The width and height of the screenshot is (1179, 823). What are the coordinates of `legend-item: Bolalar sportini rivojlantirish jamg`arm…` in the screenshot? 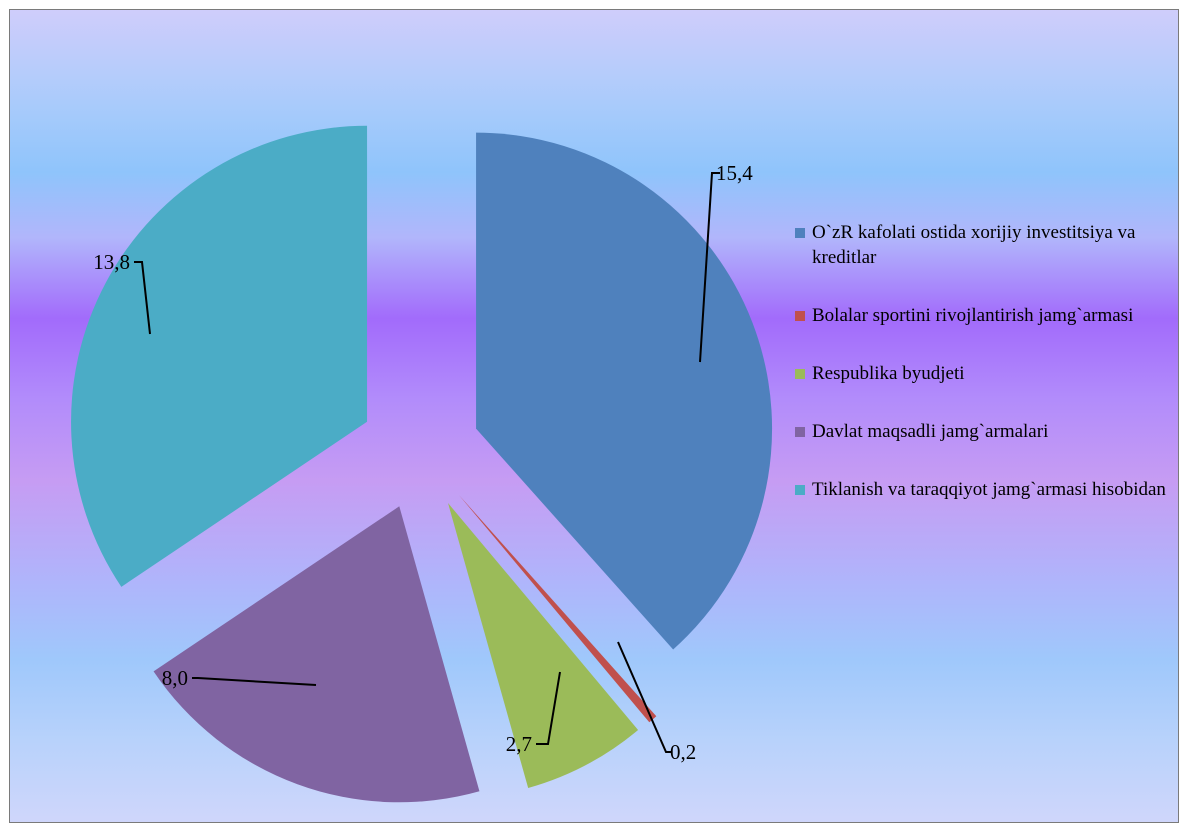 It's located at (985, 315).